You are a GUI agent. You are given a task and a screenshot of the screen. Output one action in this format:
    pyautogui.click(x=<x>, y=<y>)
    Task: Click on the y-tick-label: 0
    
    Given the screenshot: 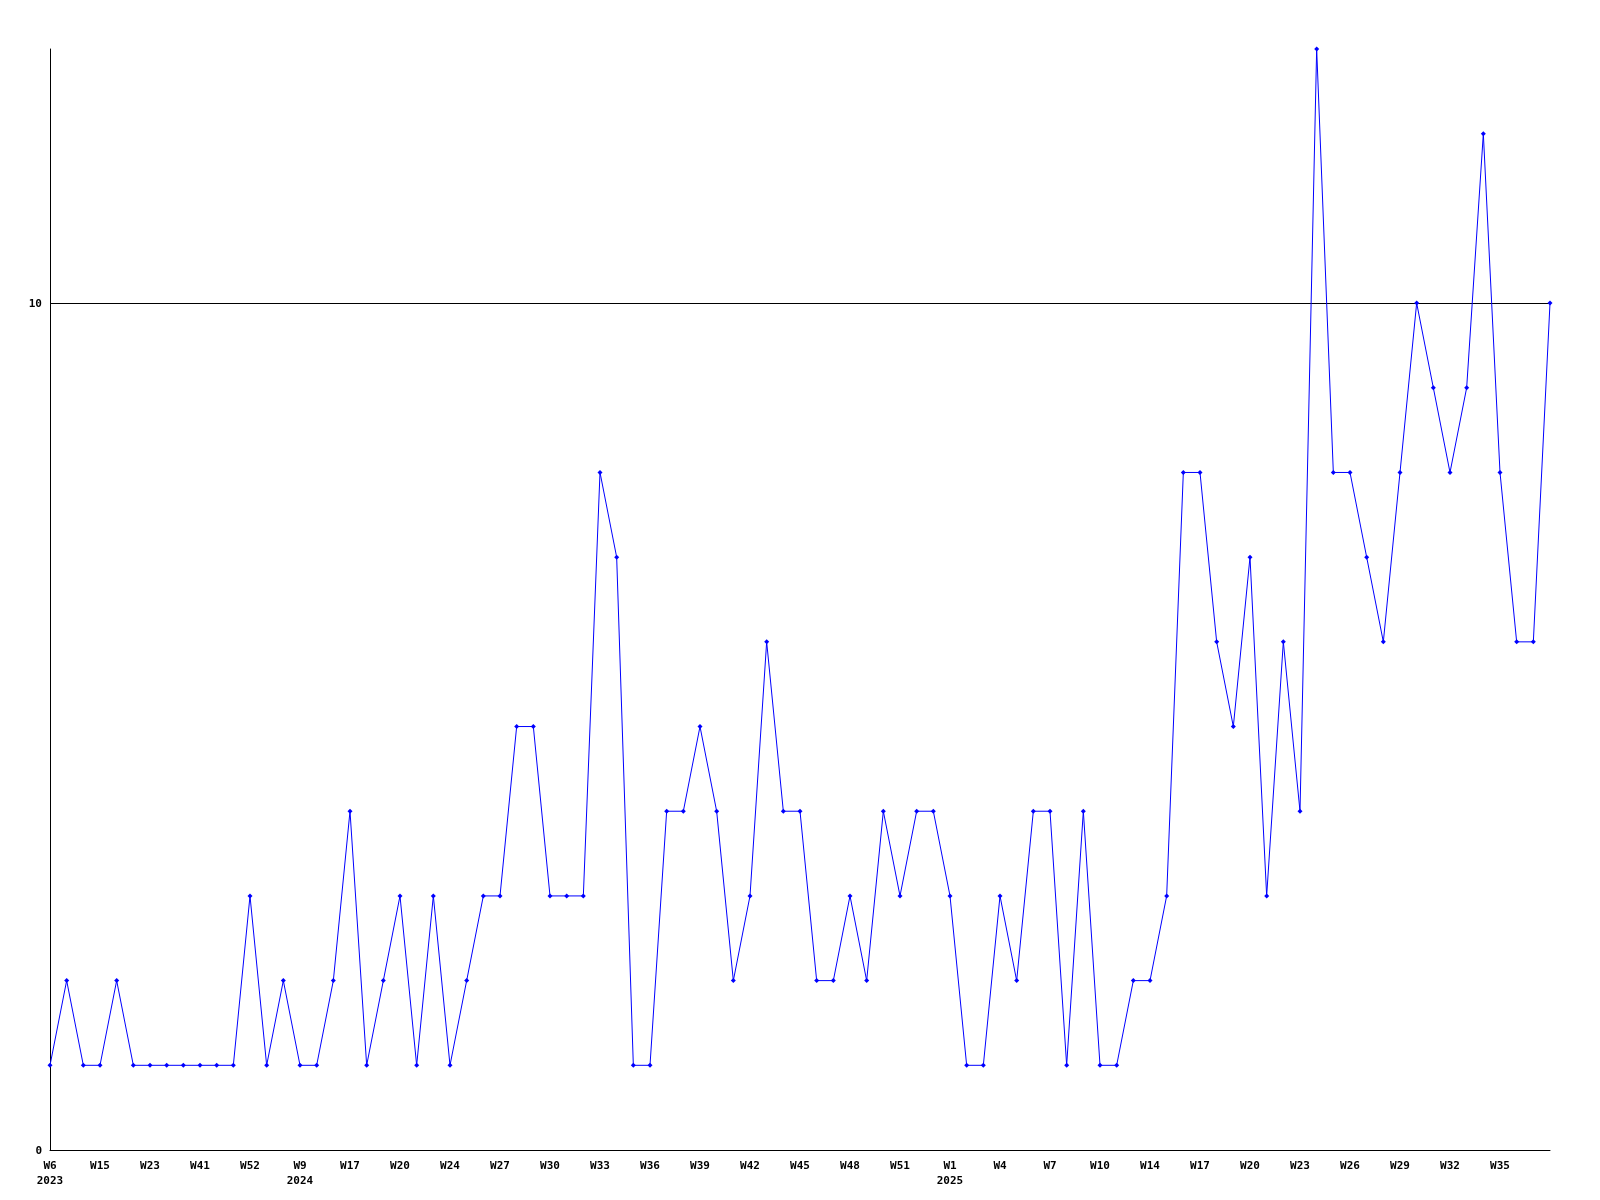 What is the action you would take?
    pyautogui.click(x=38, y=1150)
    